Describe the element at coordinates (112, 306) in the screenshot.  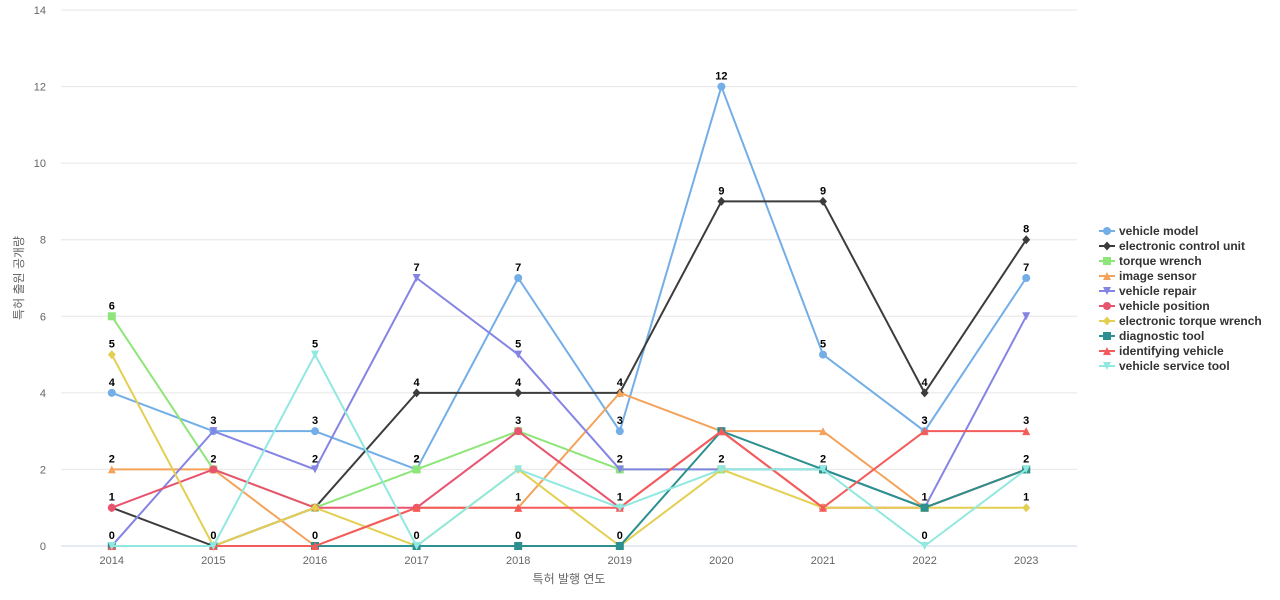
I see `data-label: 6` at that location.